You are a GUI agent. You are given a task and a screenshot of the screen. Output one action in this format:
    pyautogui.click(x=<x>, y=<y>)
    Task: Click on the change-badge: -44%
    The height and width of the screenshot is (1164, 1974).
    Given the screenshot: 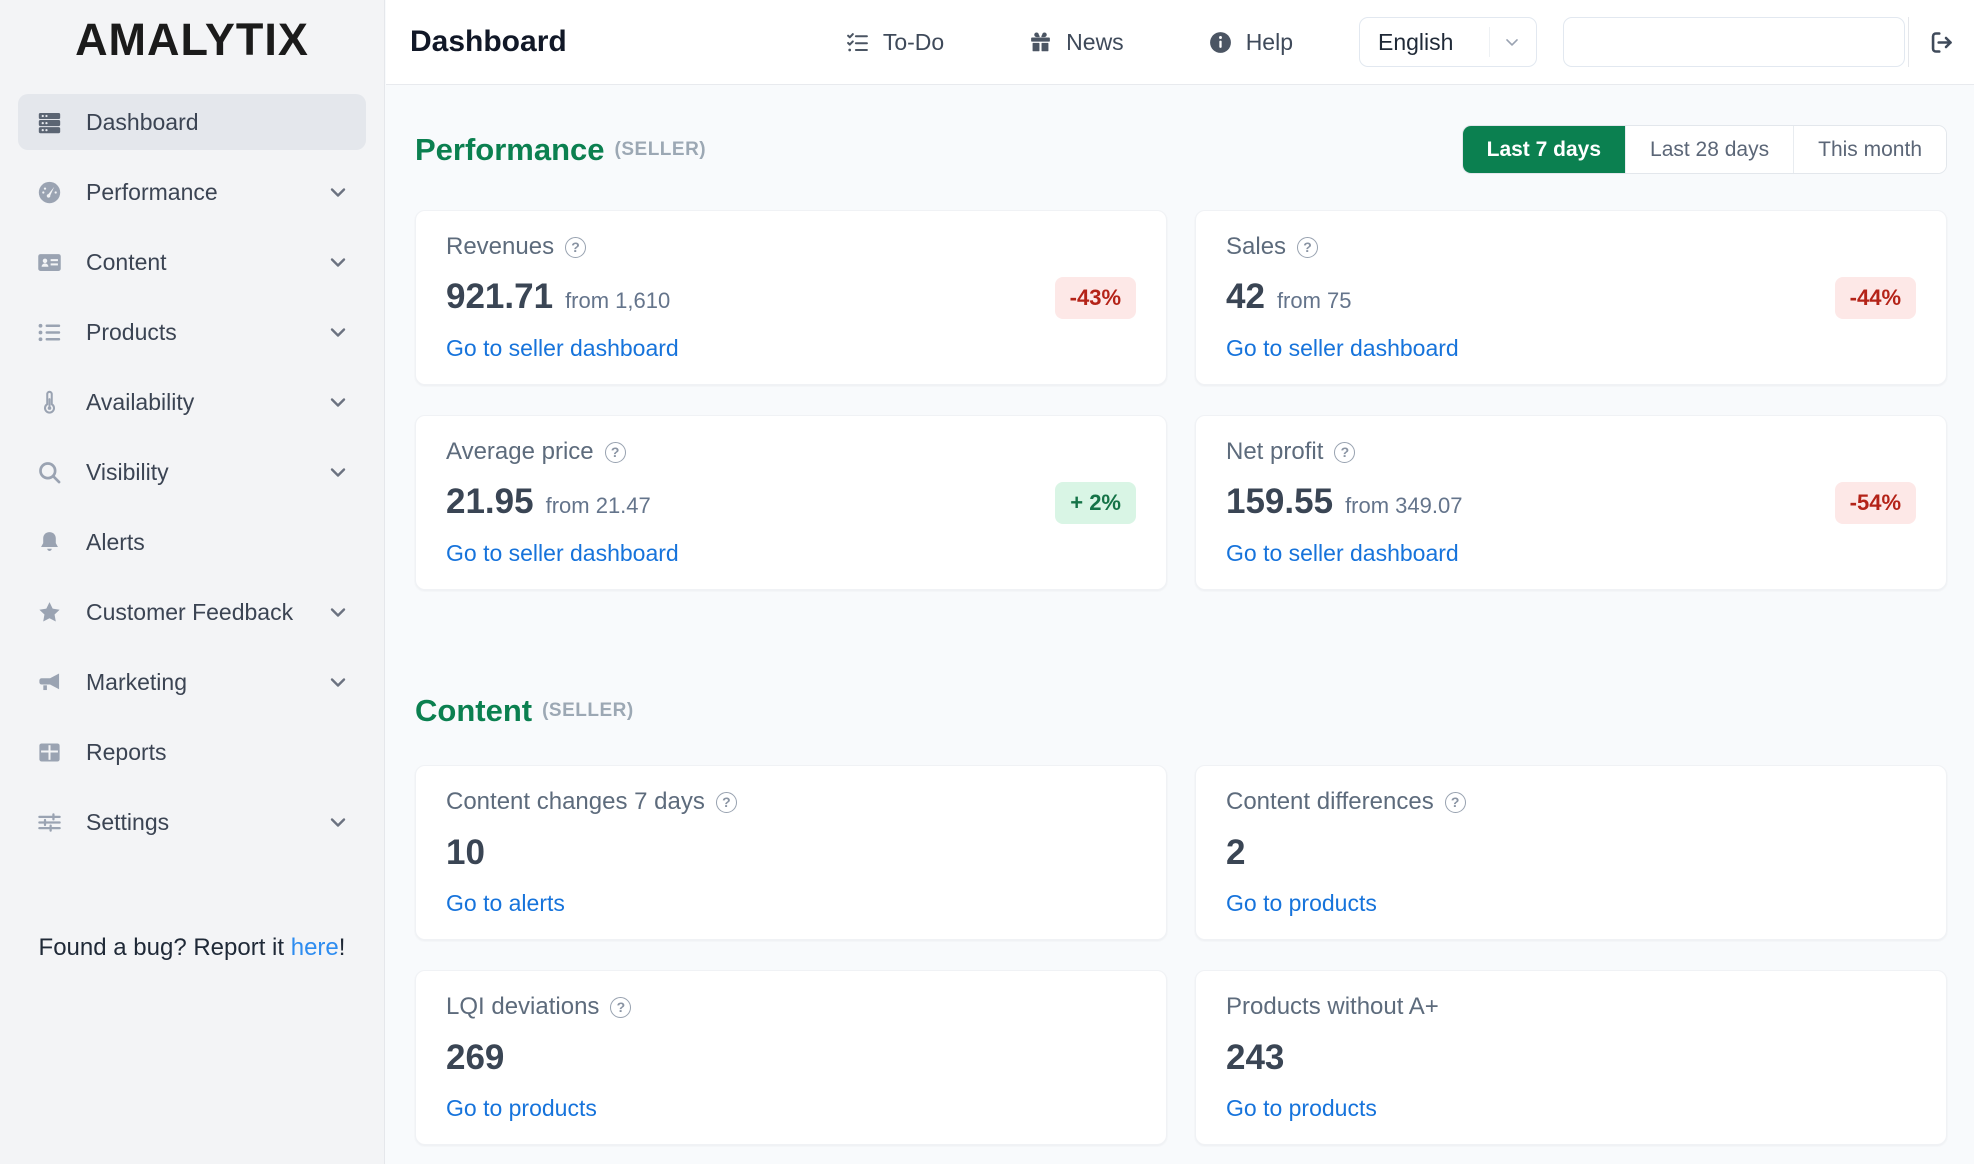 What is the action you would take?
    pyautogui.click(x=1875, y=298)
    